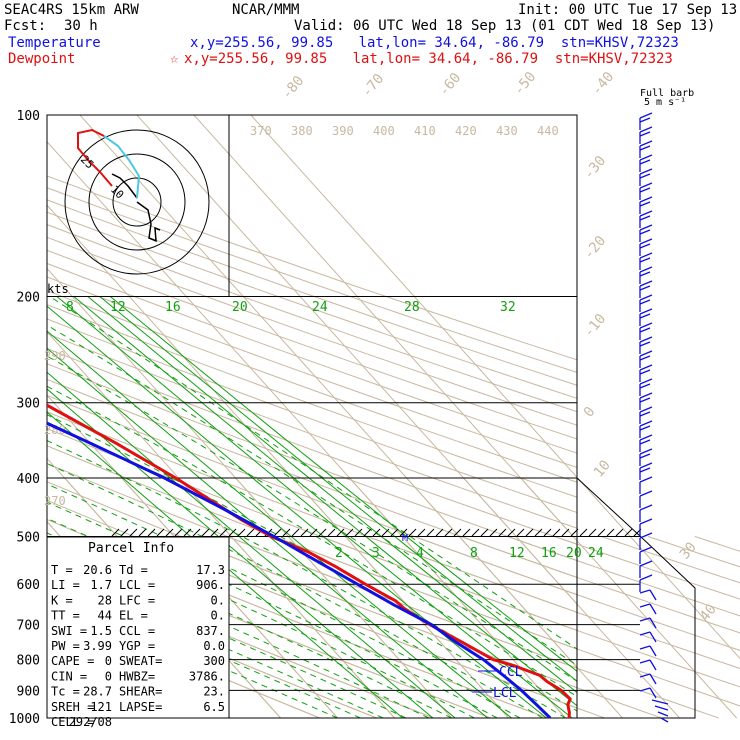 The image size is (740, 740). I want to click on init-time: Init: 00 UTC Tue 17 Sep 13, so click(628, 10).